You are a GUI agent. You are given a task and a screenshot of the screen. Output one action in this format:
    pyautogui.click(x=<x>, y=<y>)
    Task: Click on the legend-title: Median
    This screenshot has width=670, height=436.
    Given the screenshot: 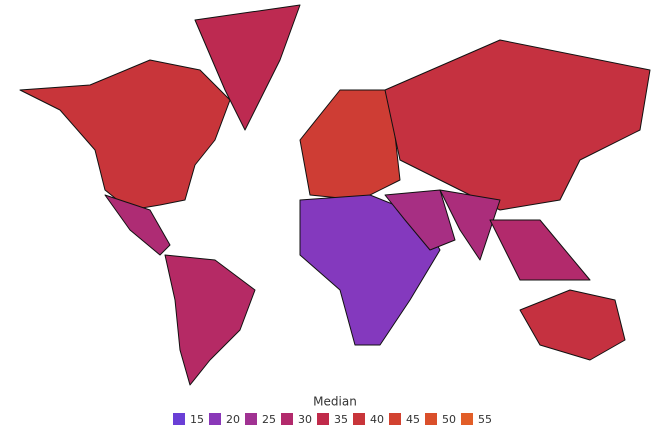 What is the action you would take?
    pyautogui.click(x=335, y=402)
    